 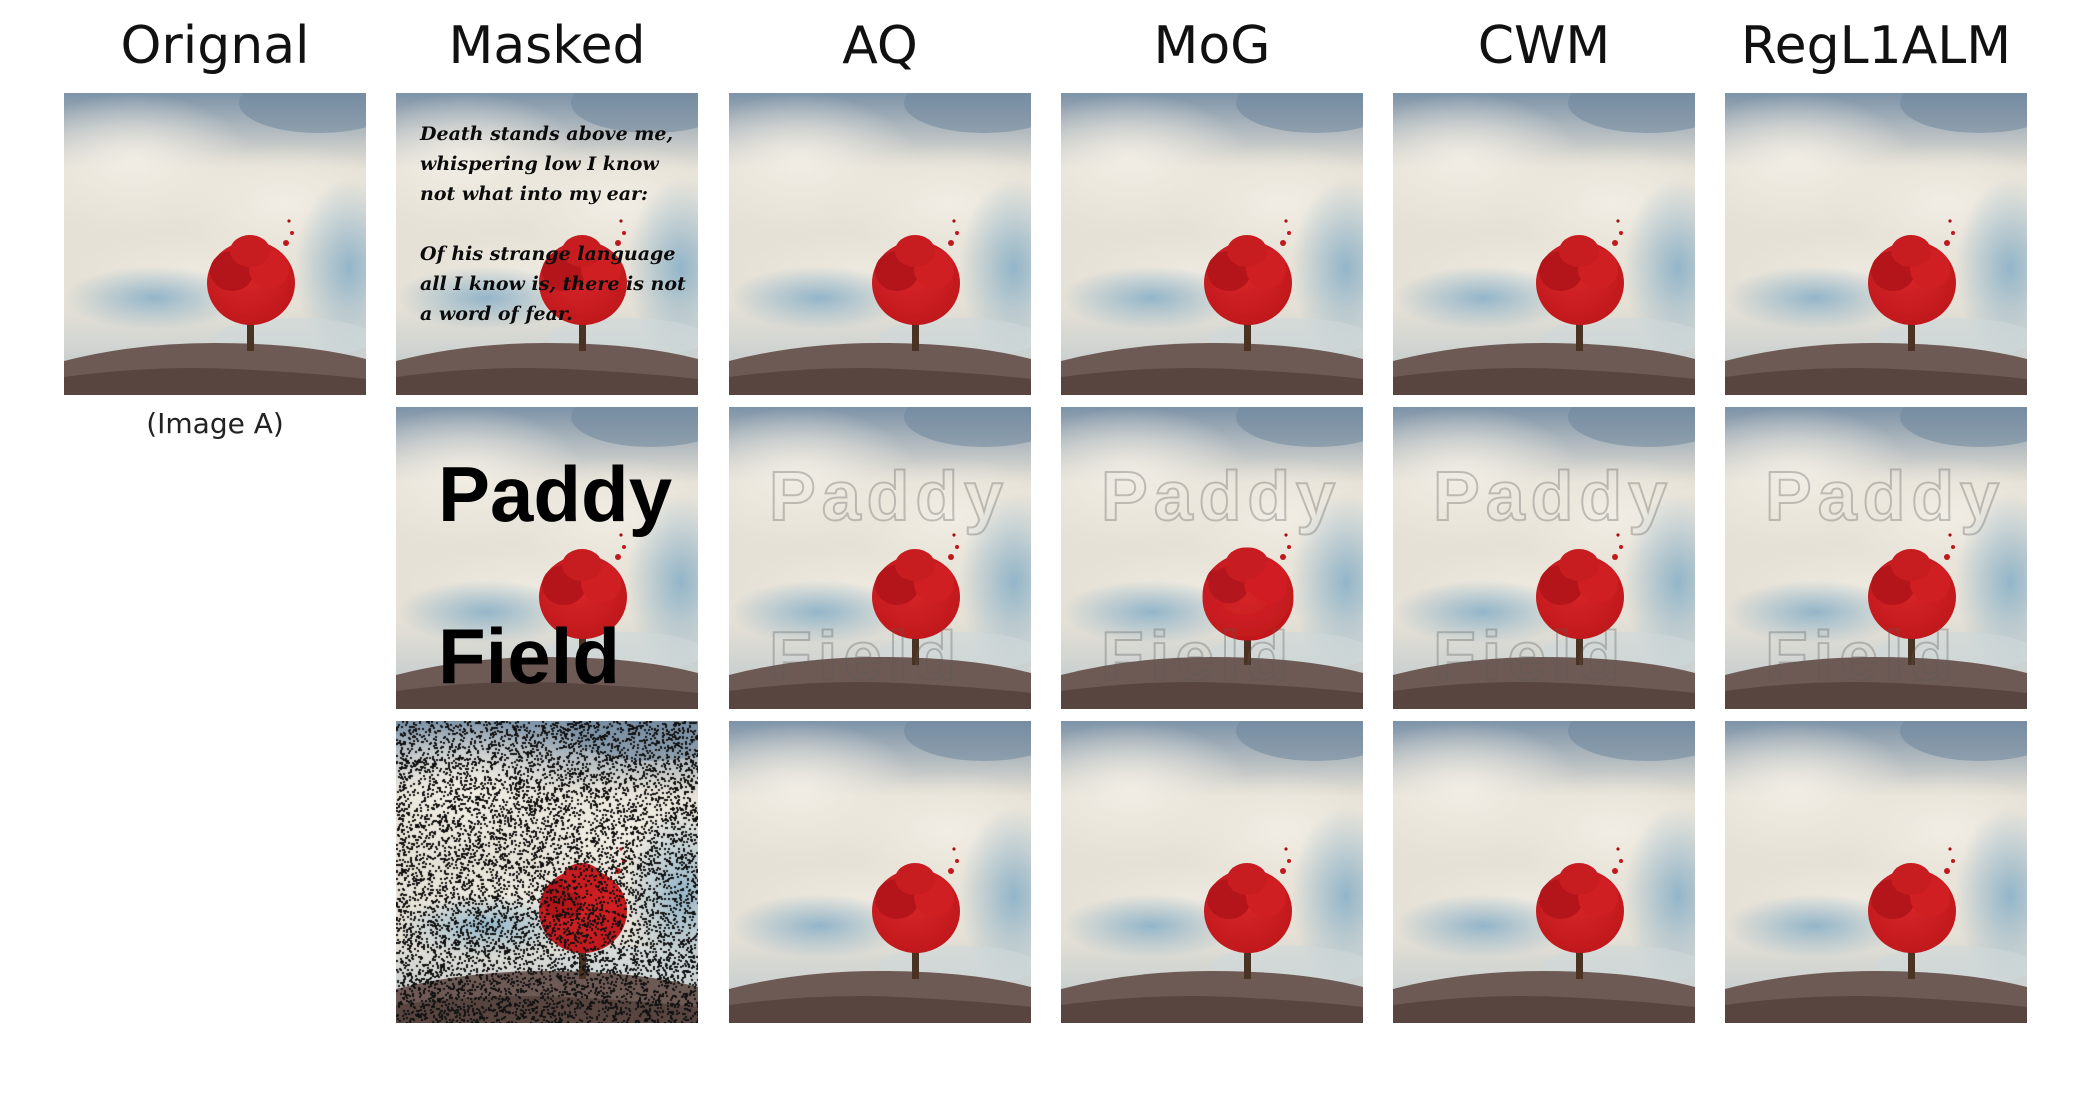 I want to click on column-header-masked: Masked, so click(x=547, y=46).